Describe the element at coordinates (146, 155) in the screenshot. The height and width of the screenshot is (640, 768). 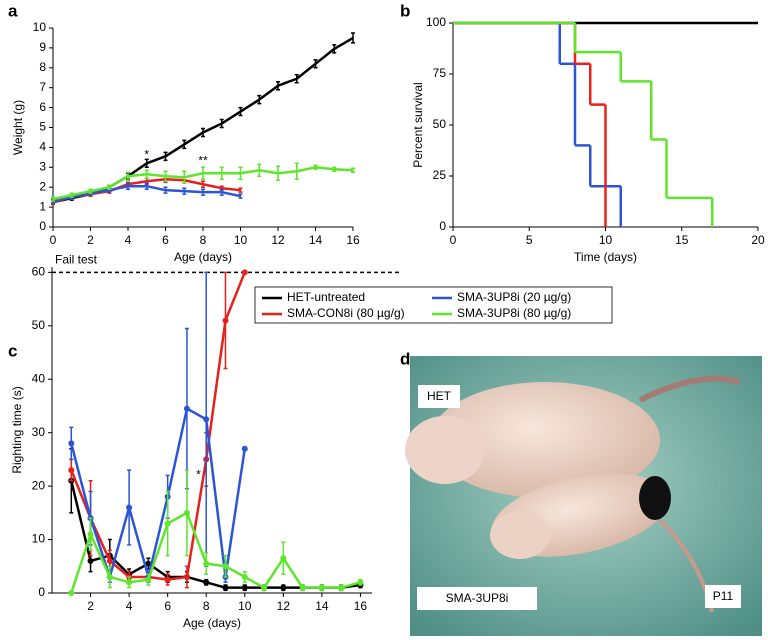
I see `annotation: *` at that location.